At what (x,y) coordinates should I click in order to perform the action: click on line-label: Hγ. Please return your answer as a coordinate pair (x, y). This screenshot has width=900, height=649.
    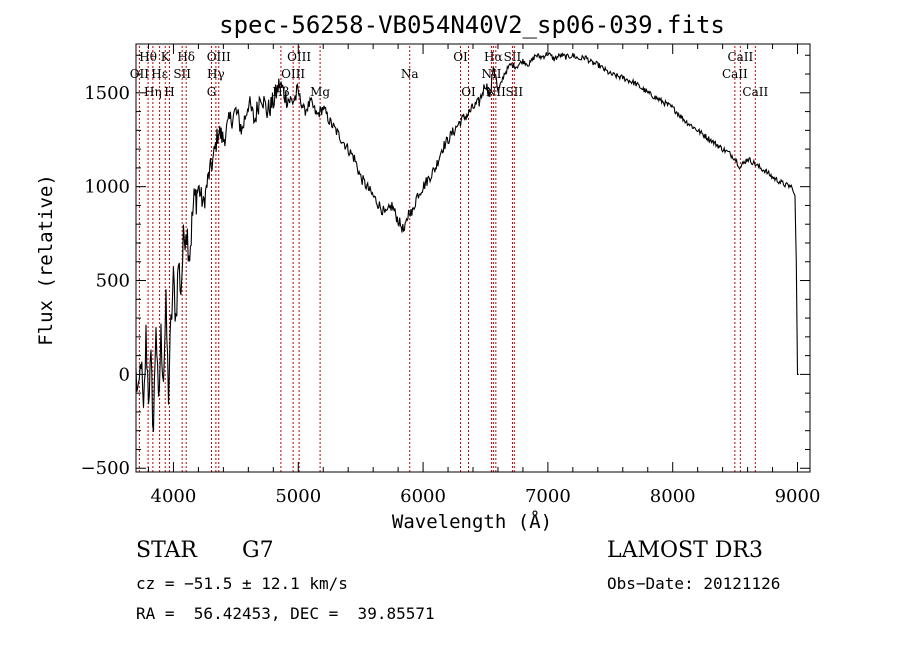
    Looking at the image, I should click on (216, 74).